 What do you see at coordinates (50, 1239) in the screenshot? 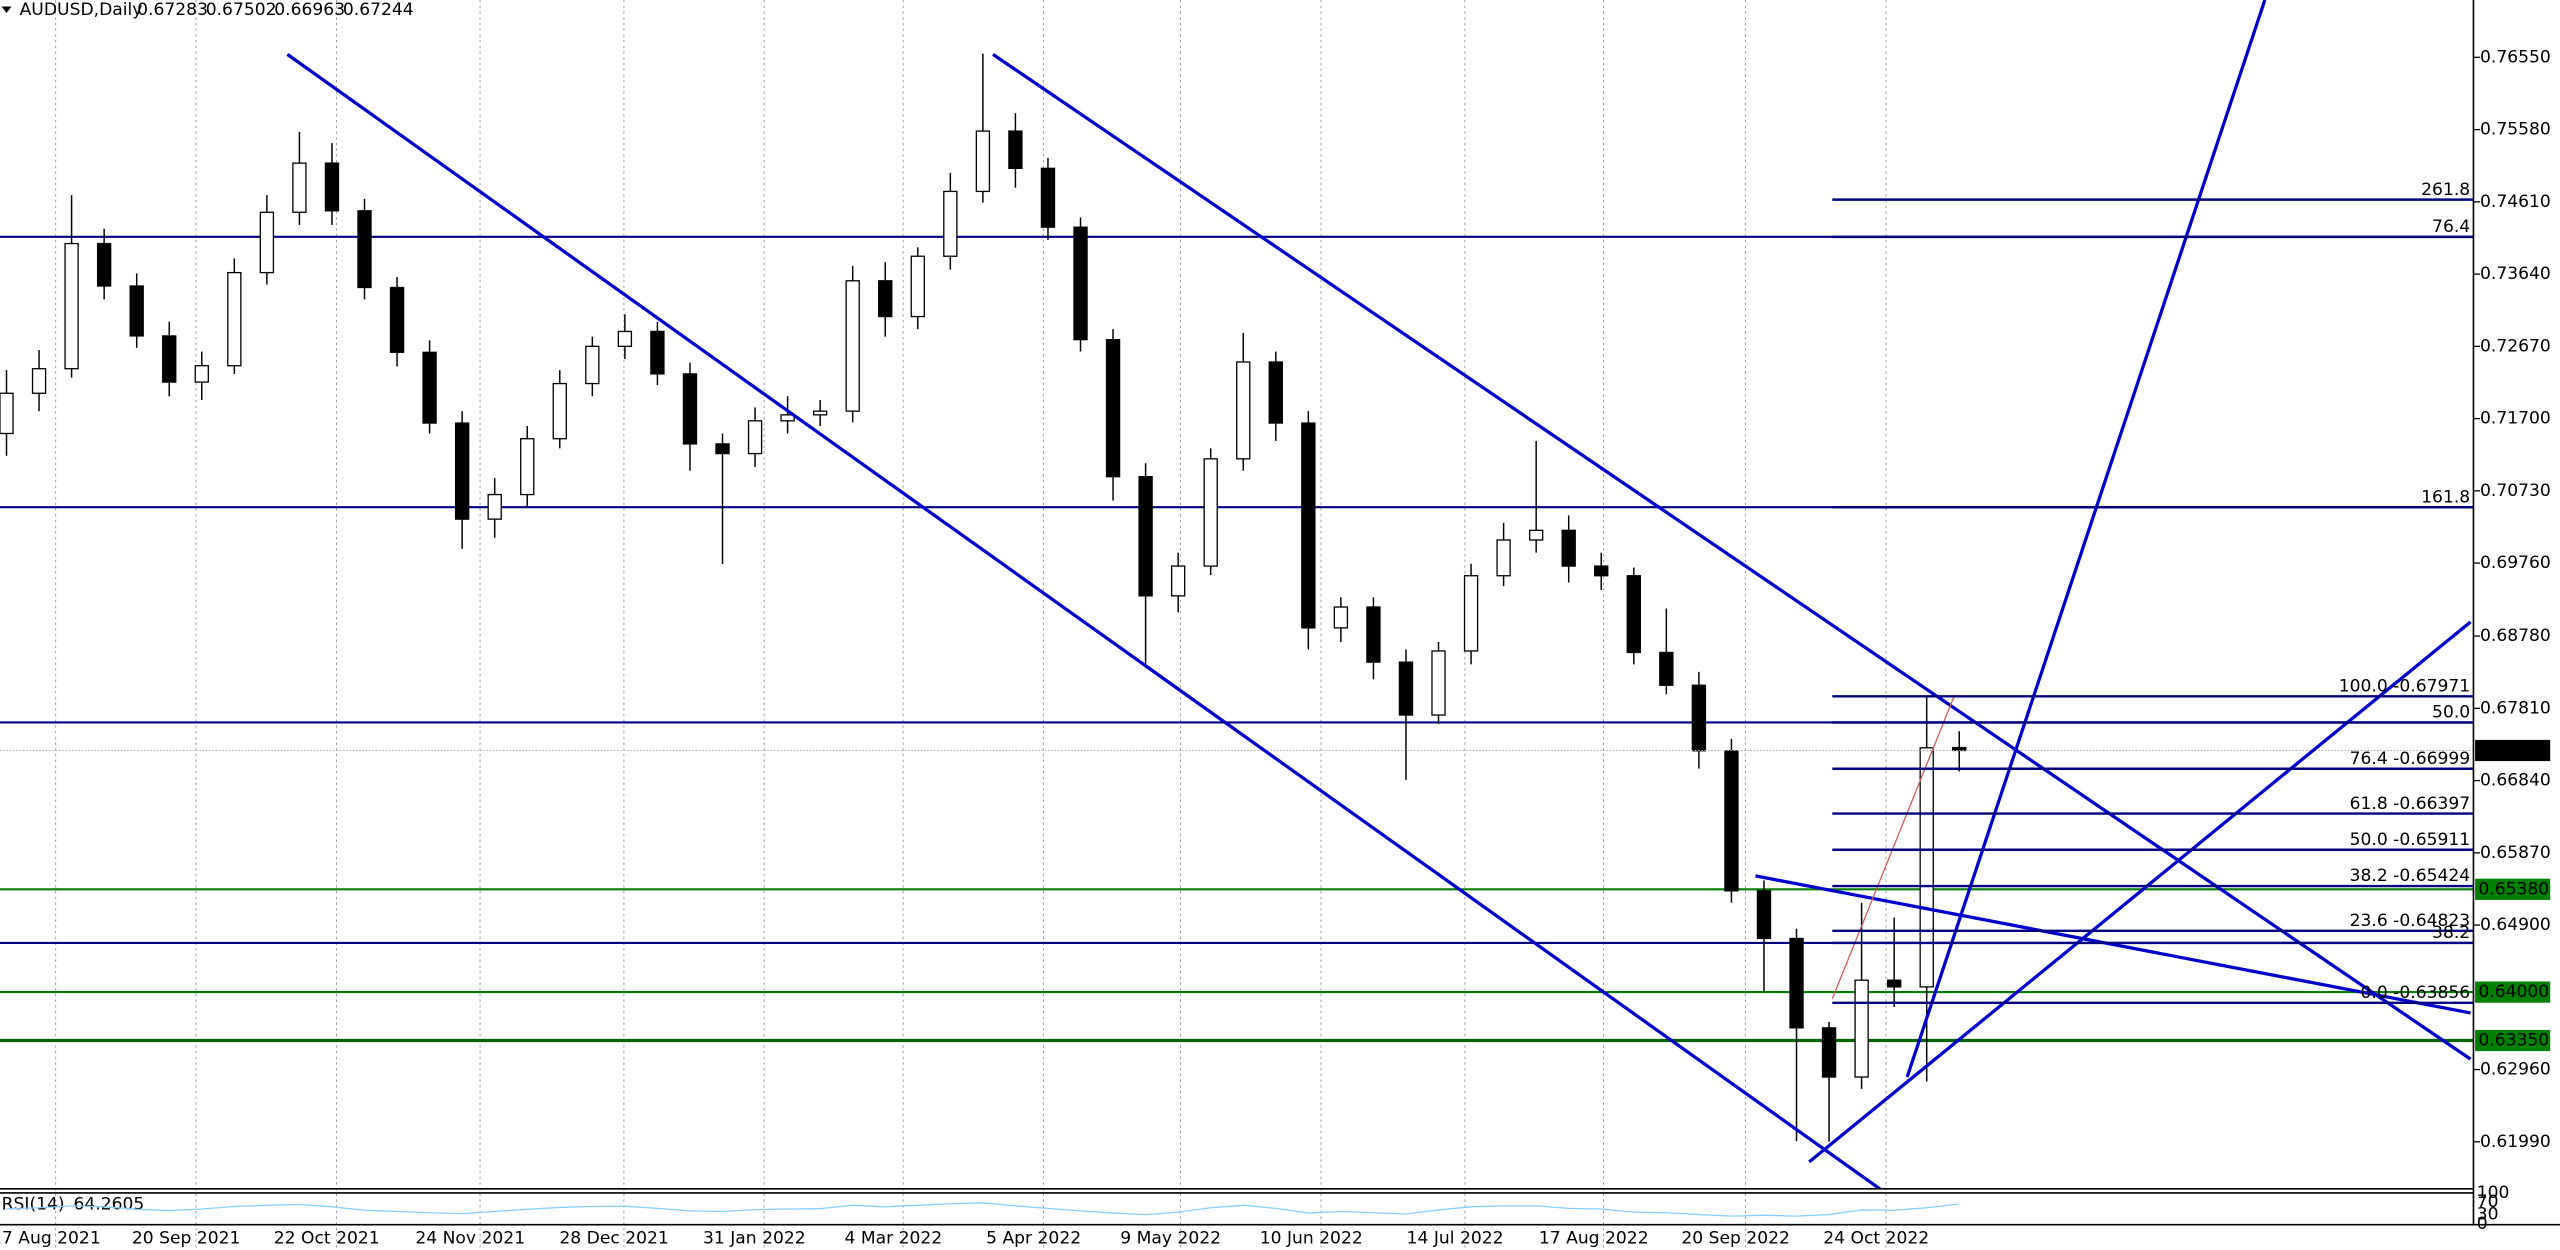
I see `x-tick-label: 17 Aug 2021` at bounding box center [50, 1239].